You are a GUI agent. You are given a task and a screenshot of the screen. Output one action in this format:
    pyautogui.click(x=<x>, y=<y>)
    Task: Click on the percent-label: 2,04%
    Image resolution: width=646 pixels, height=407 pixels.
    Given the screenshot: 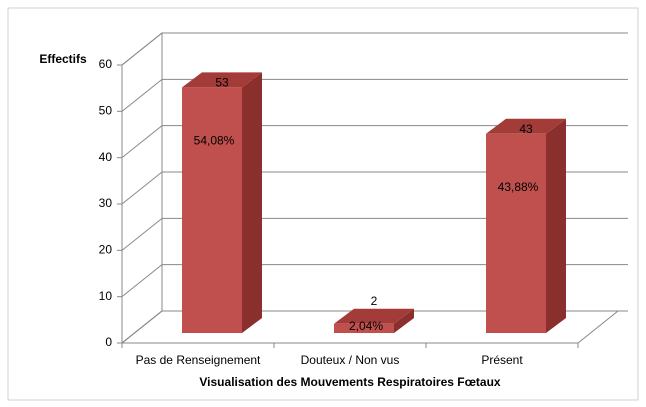 What is the action you would take?
    pyautogui.click(x=366, y=326)
    